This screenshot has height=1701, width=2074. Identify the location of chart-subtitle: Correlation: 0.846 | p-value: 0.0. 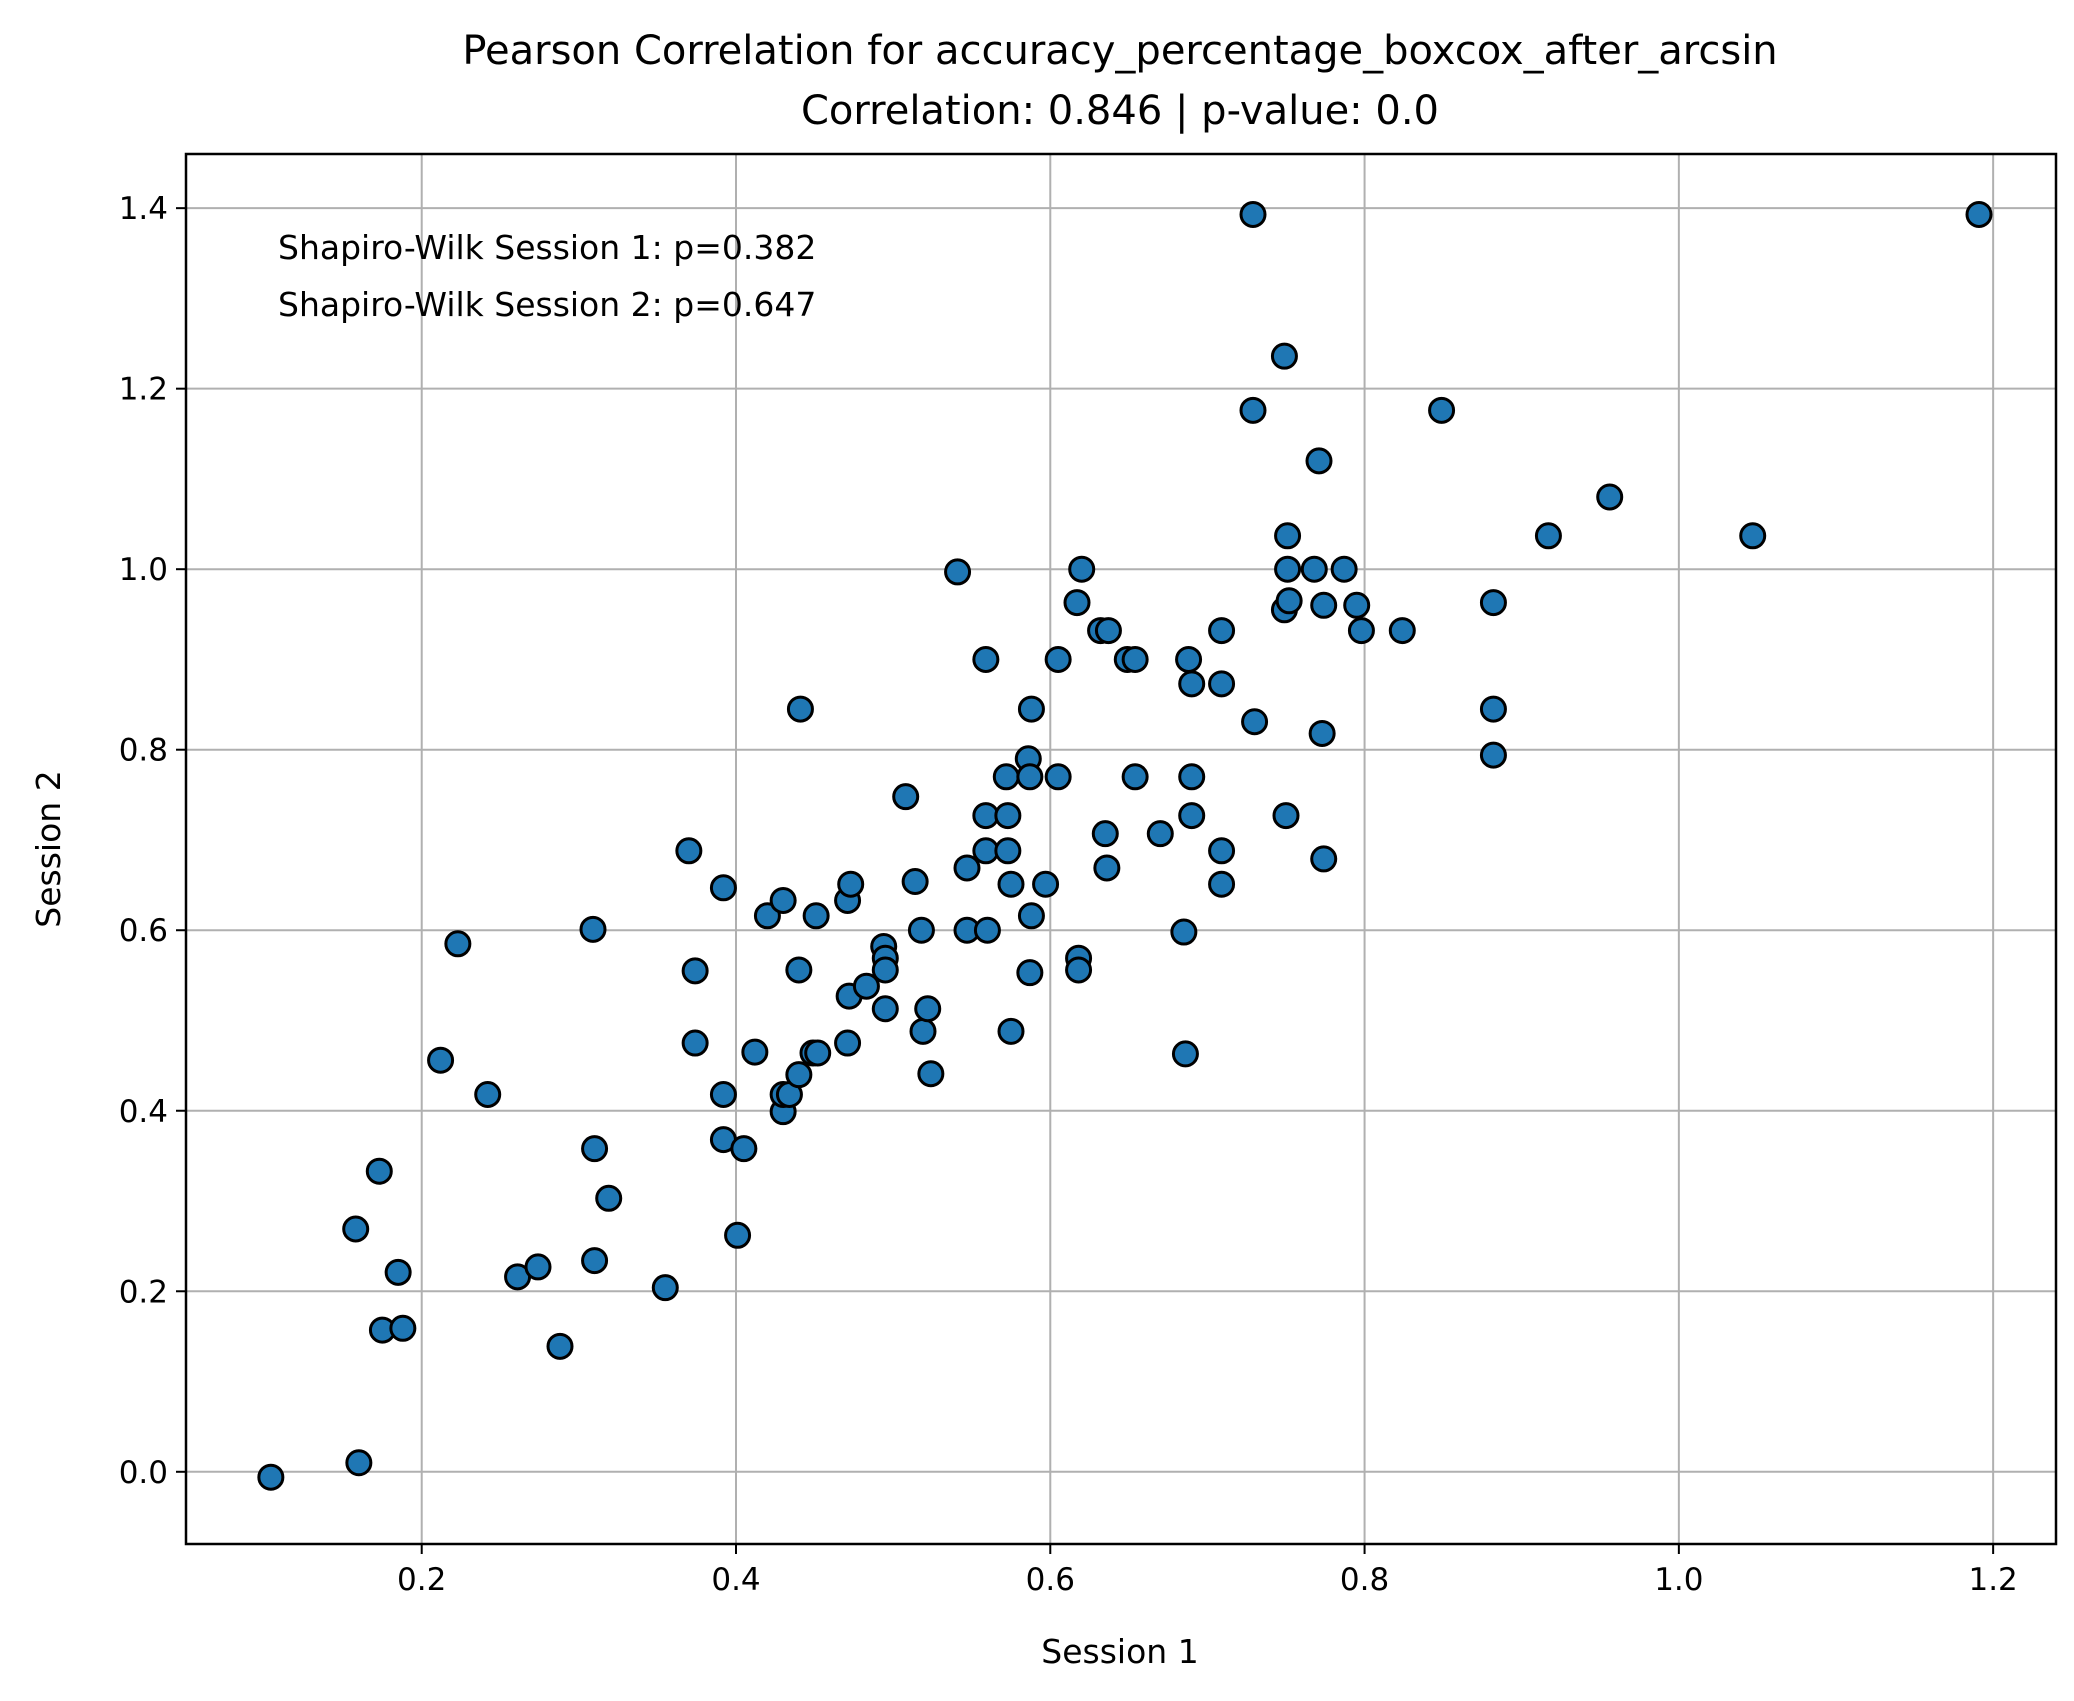
(1120, 111).